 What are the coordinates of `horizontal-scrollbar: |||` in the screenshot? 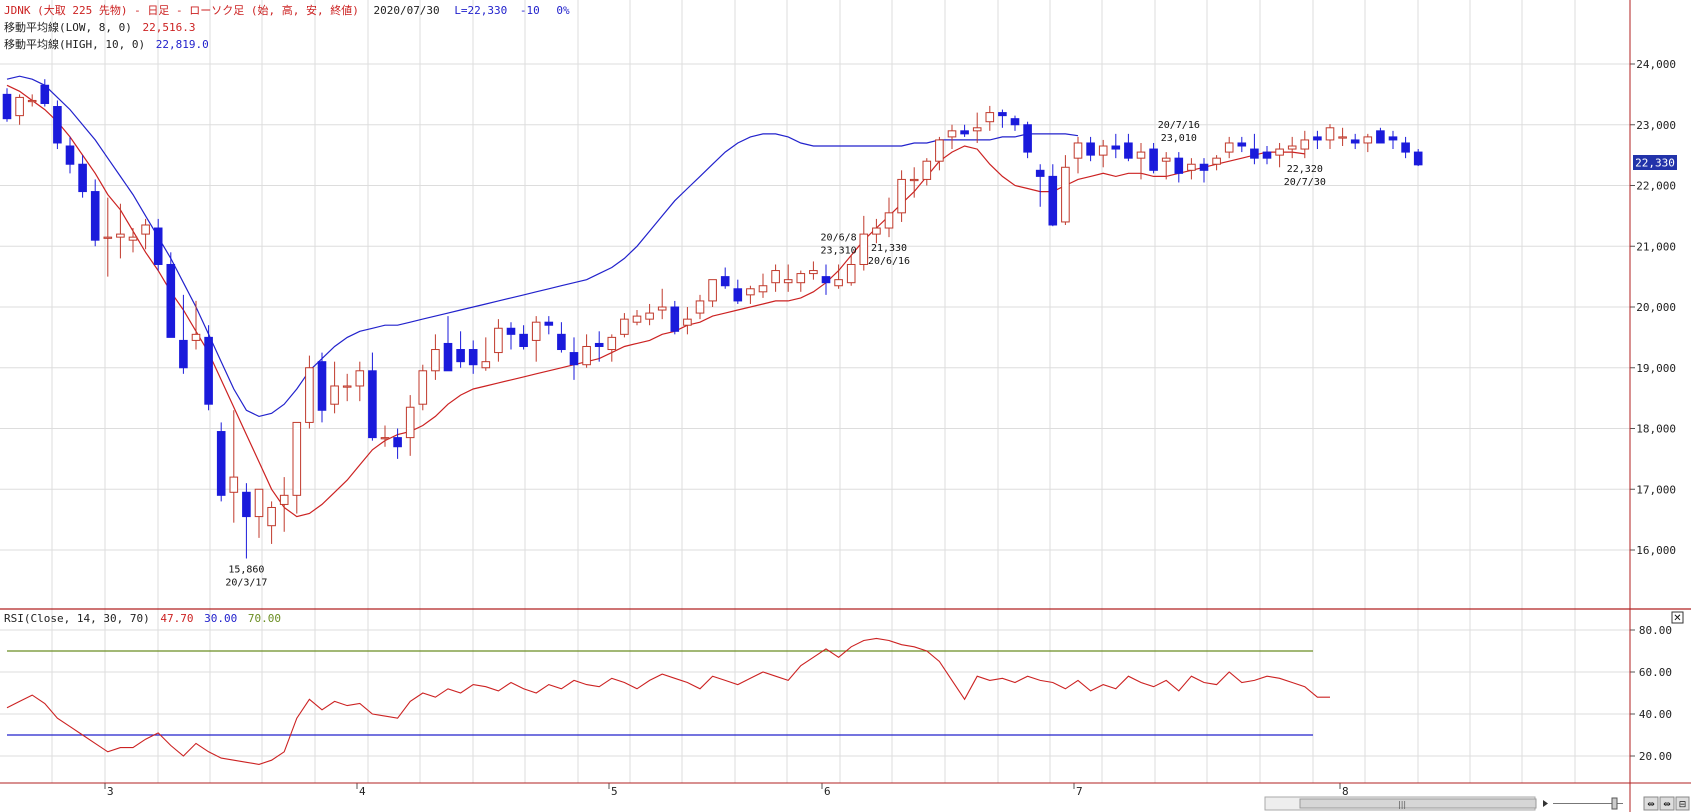 It's located at (1400, 803).